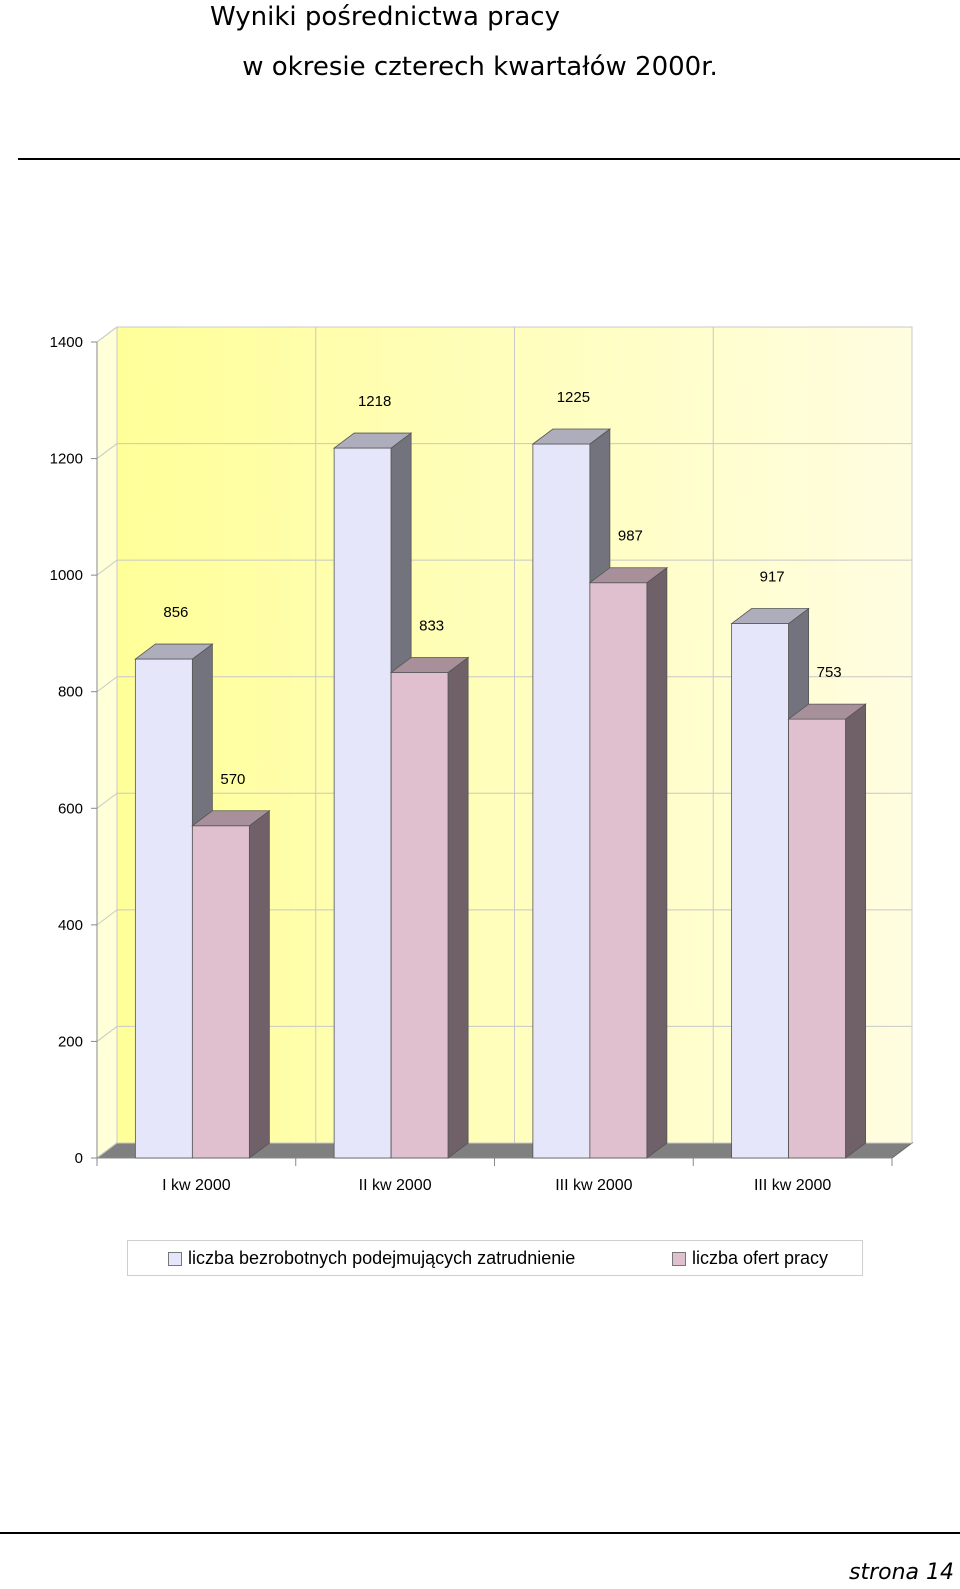 This screenshot has height=1589, width=960. I want to click on data-label: 856, so click(175, 612).